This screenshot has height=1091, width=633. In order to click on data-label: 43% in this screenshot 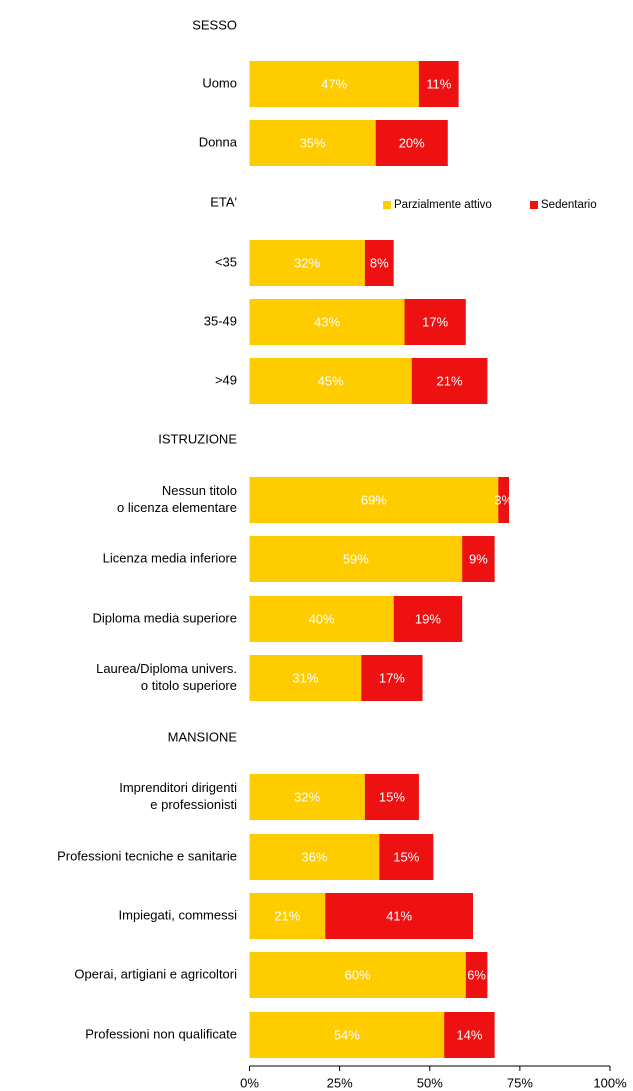, I will do `click(327, 321)`.